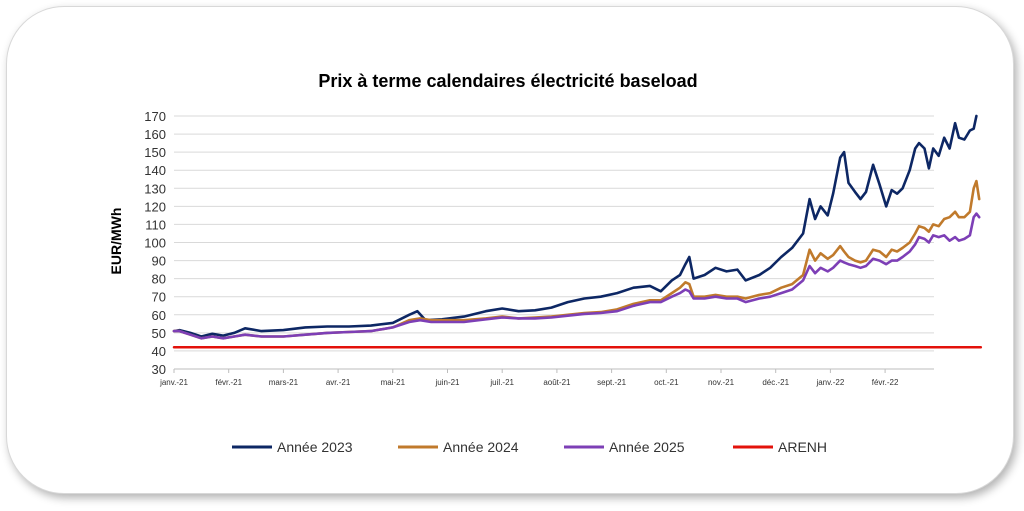  What do you see at coordinates (284, 382) in the screenshot?
I see `x-tick-label: mars-21` at bounding box center [284, 382].